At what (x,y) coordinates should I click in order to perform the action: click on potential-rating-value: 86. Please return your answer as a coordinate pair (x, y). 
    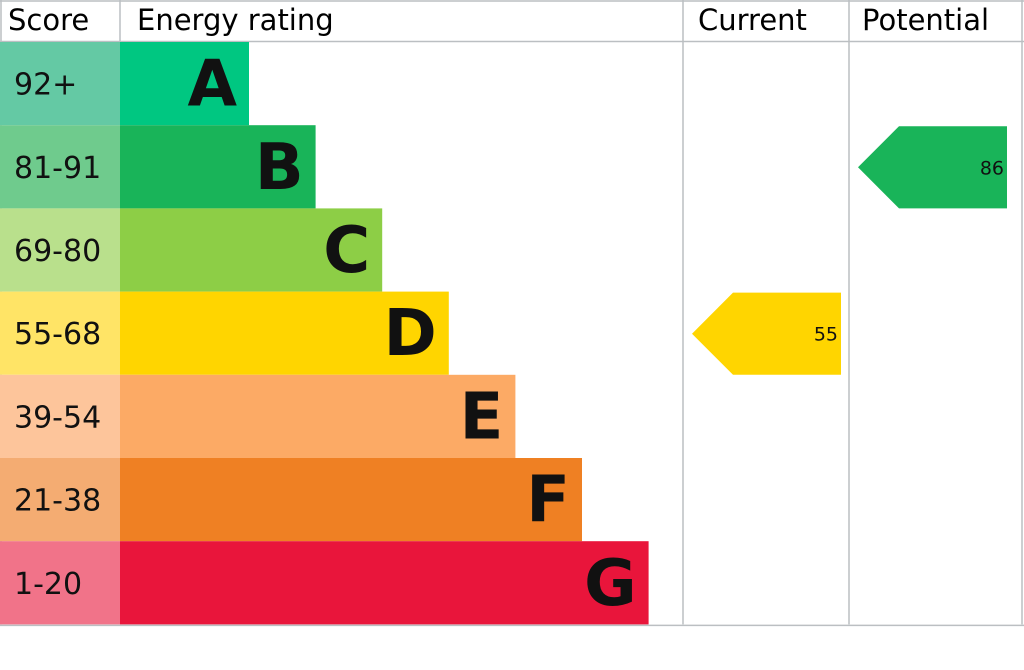
    Looking at the image, I should click on (992, 168).